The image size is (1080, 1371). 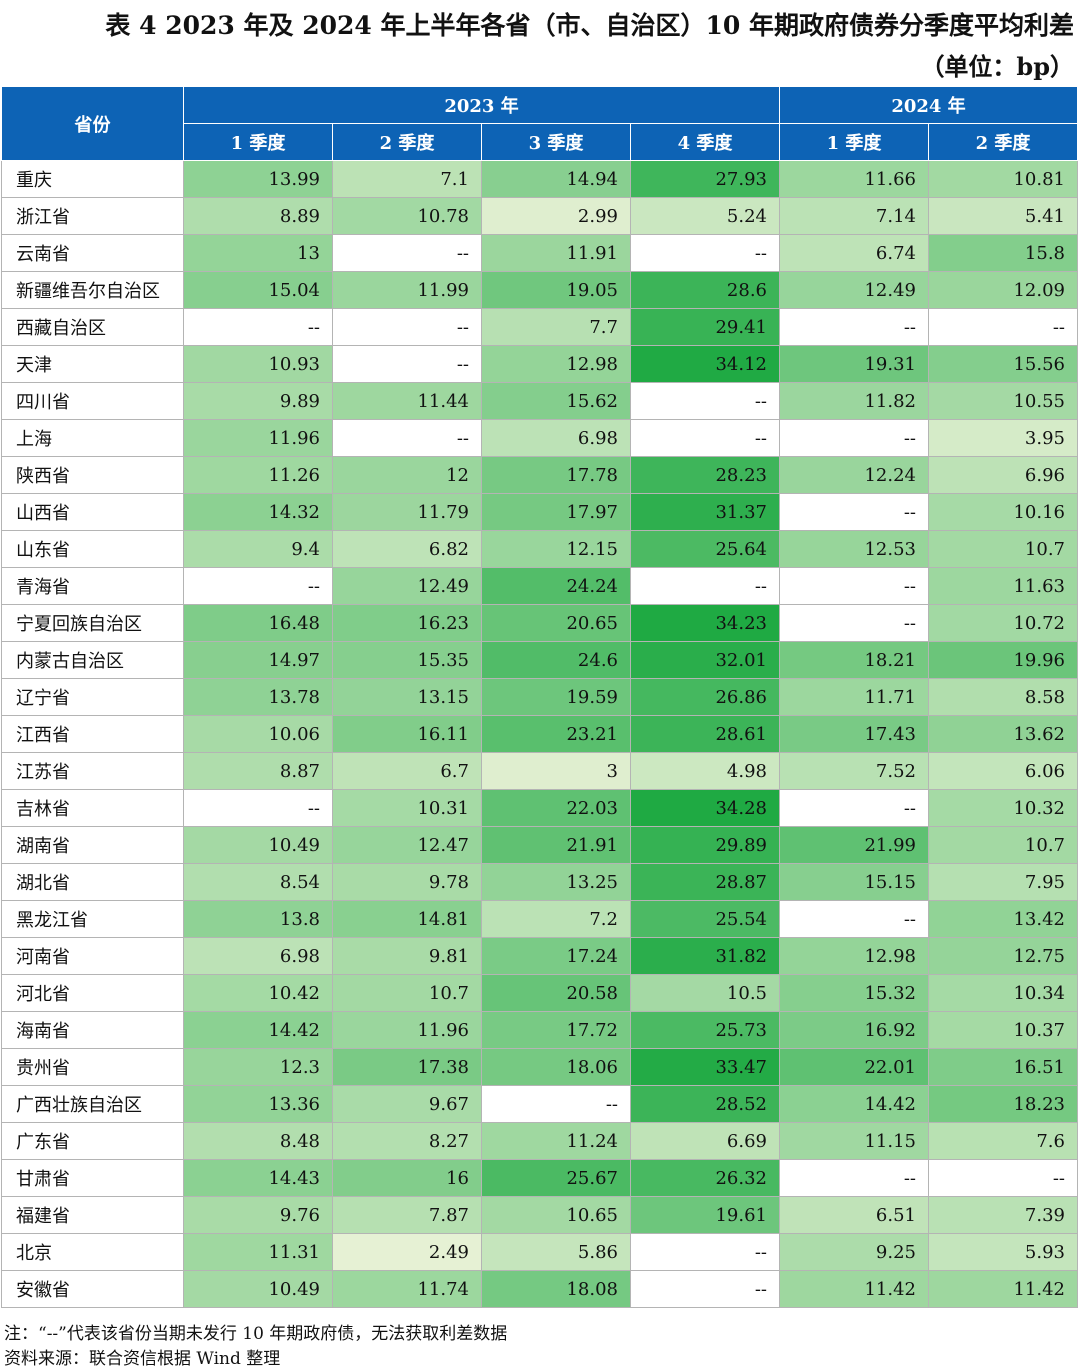 What do you see at coordinates (539, 401) in the screenshot?
I see `table-row: 四川省 9.89 11.44 15.62 -- 11.82 10.55` at bounding box center [539, 401].